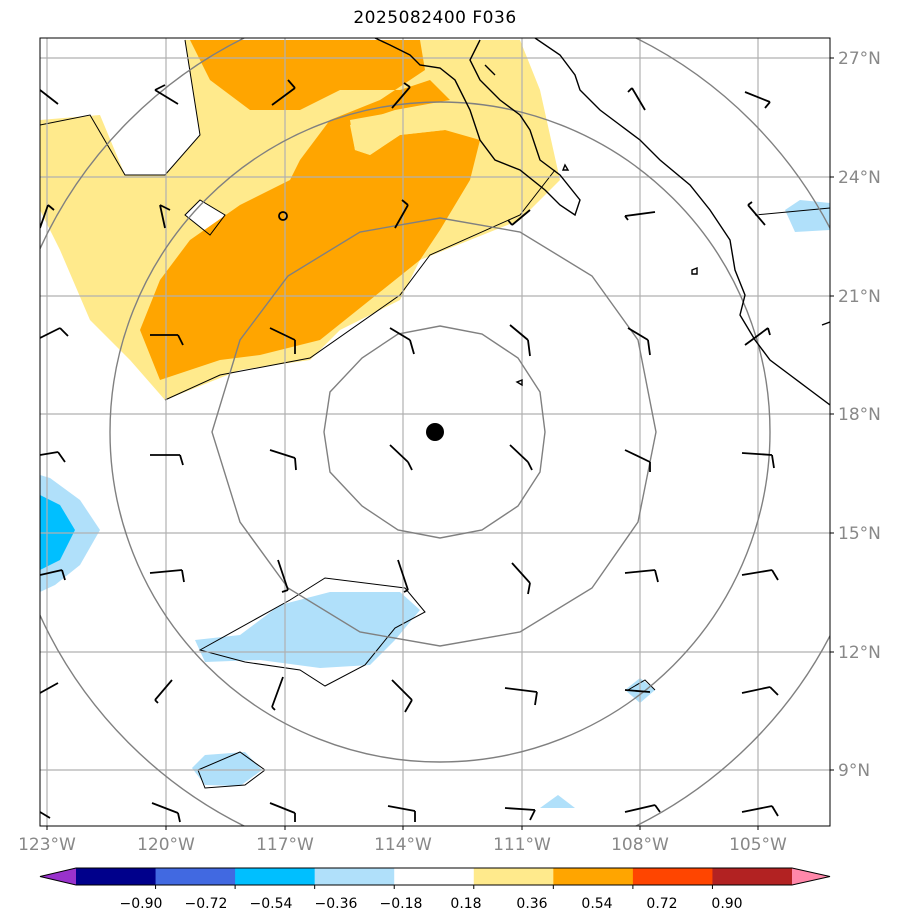 The height and width of the screenshot is (924, 900). Describe the element at coordinates (811, 876) in the screenshot. I see `colorbar-extend-max` at that location.